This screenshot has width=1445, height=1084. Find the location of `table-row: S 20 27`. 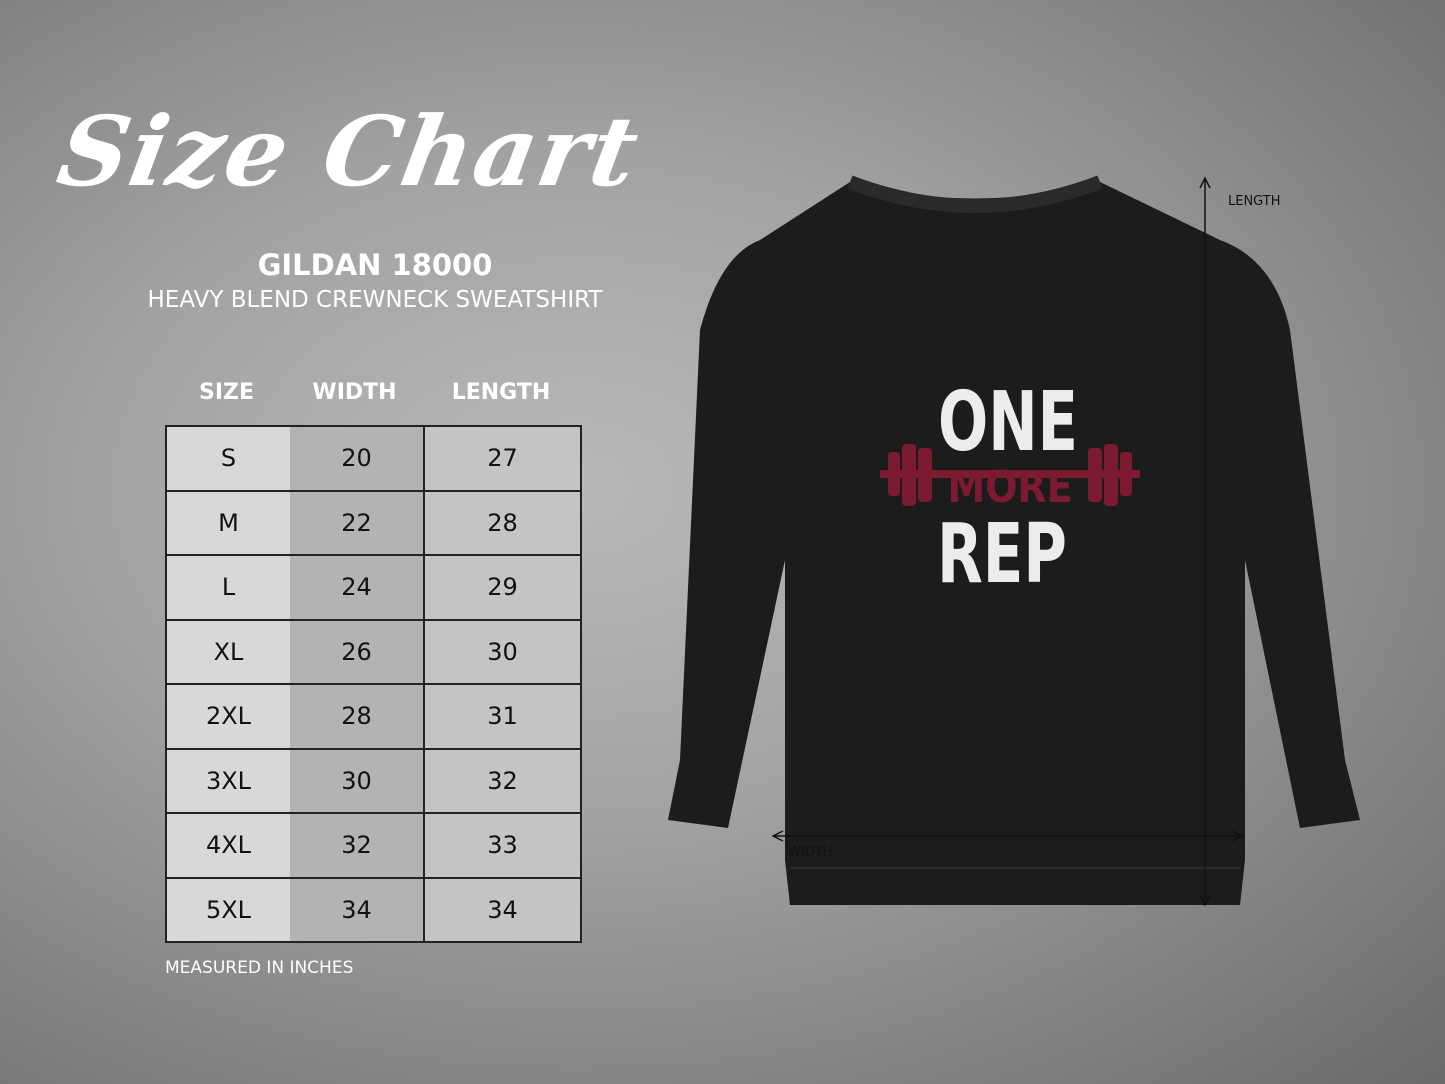

table-row: S 20 27 is located at coordinates (373, 458).